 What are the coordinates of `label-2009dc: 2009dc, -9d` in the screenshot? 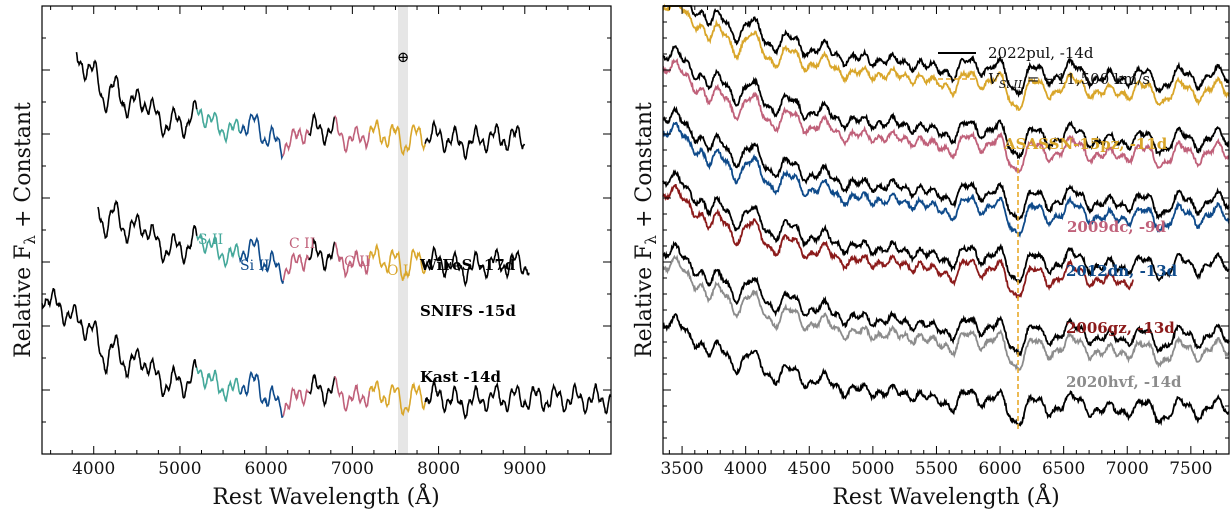 It's located at (1116, 227).